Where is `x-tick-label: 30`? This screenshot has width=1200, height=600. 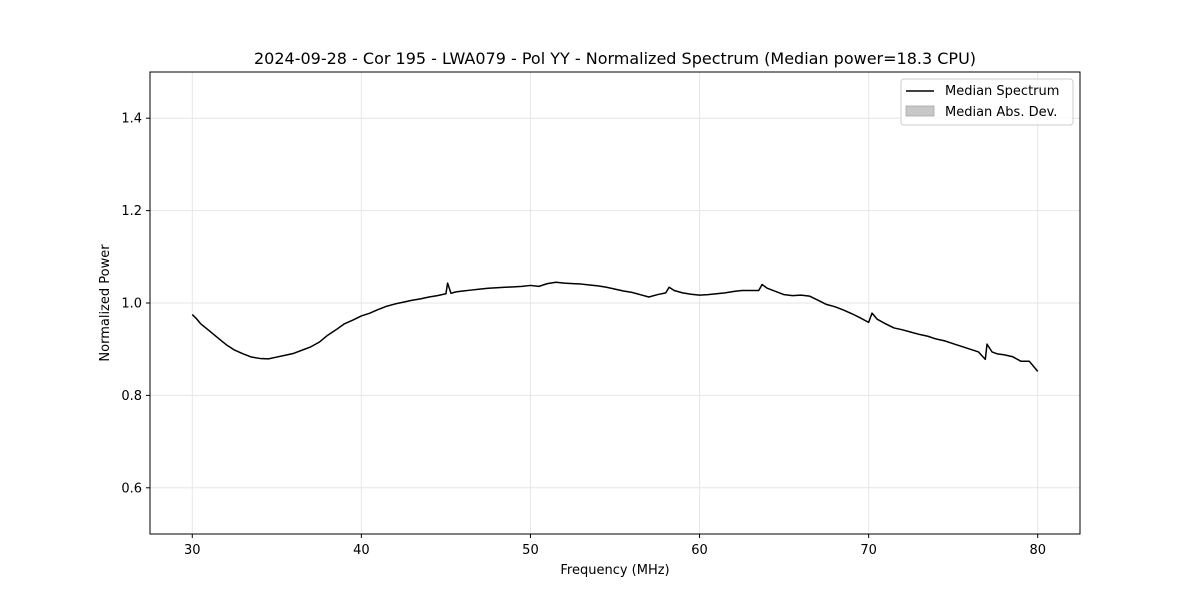
x-tick-label: 30 is located at coordinates (192, 550).